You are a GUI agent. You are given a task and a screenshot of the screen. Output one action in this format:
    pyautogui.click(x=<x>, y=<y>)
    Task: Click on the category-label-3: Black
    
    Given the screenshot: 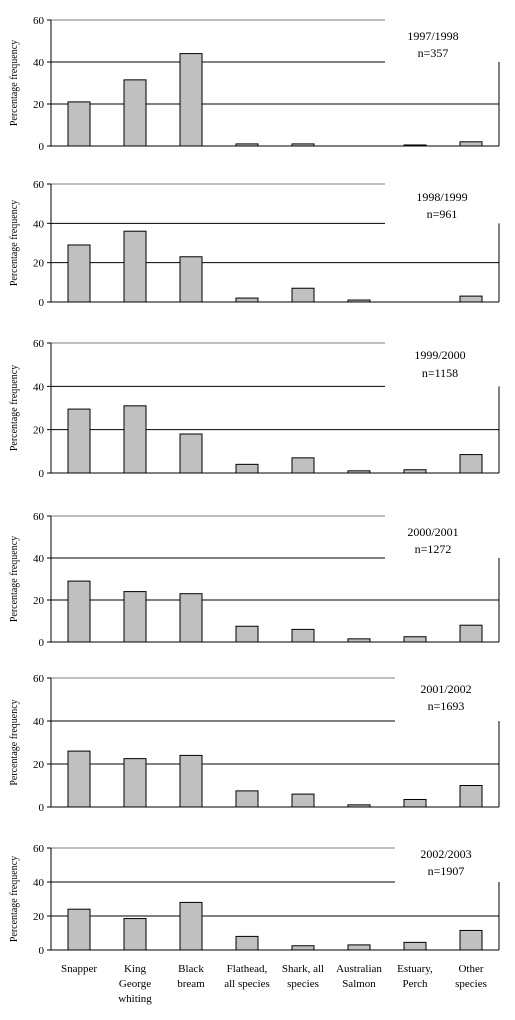 What is the action you would take?
    pyautogui.click(x=191, y=969)
    